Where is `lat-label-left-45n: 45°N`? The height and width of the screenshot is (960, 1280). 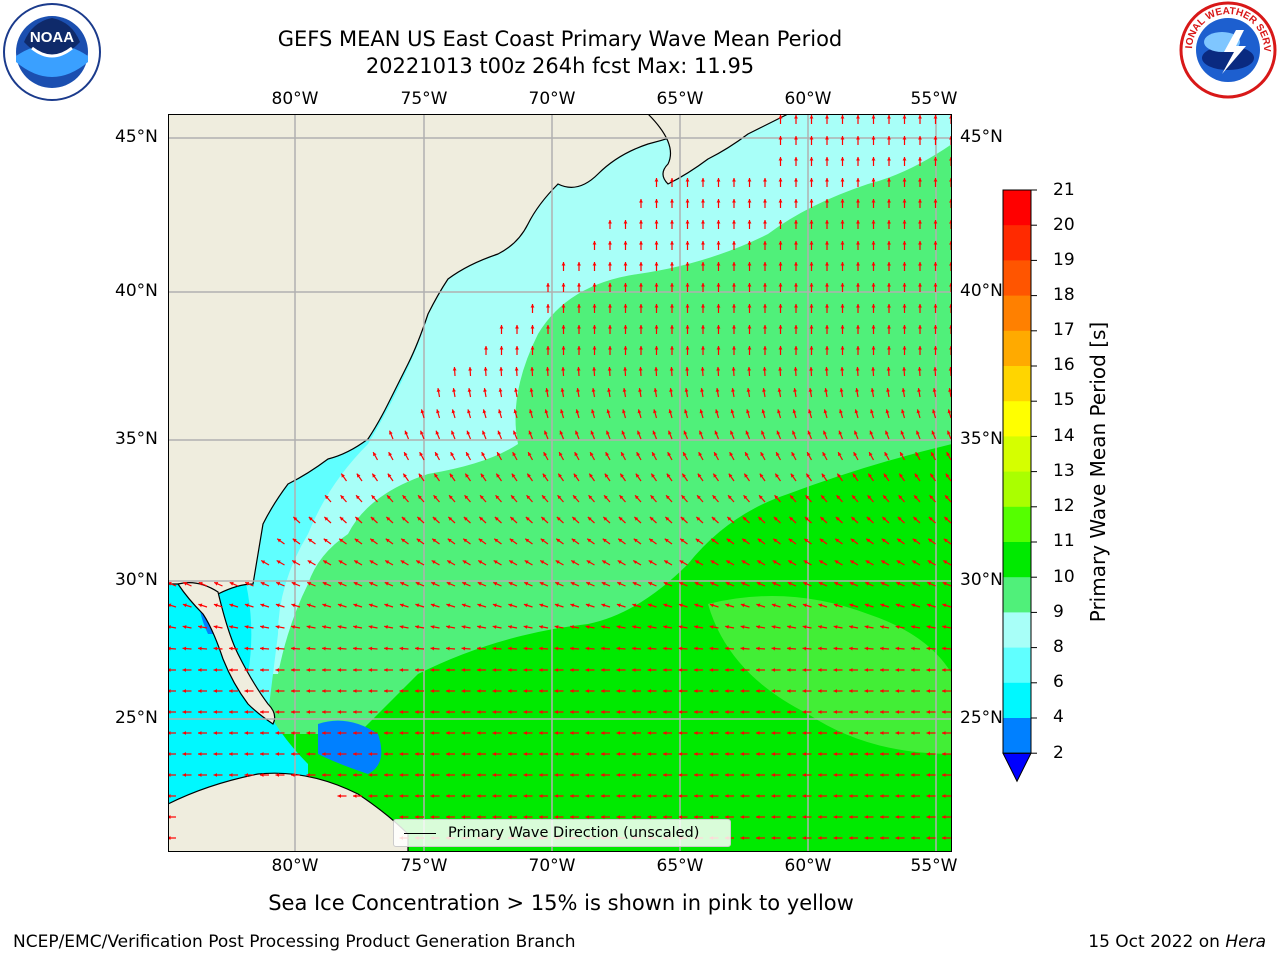
lat-label-left-45n: 45°N is located at coordinates (136, 137).